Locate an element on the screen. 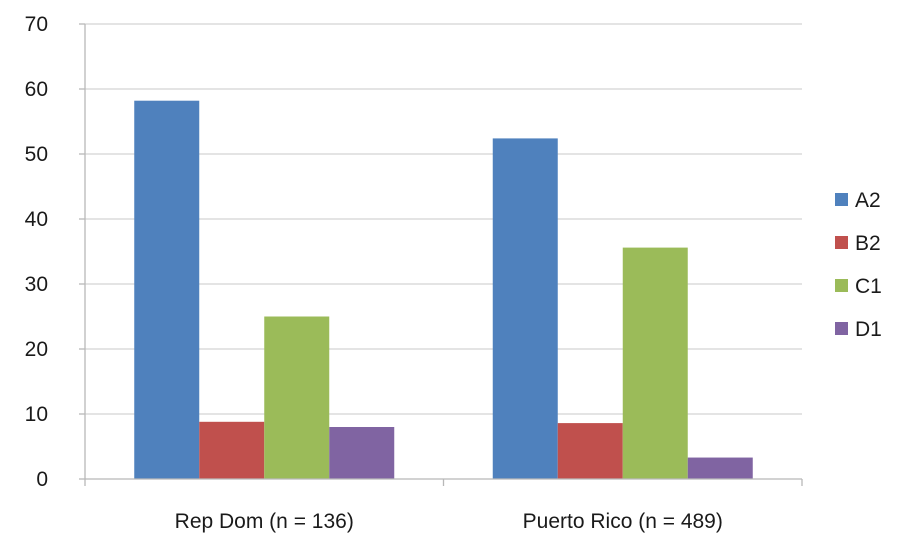  legend-label: C1 is located at coordinates (868, 286).